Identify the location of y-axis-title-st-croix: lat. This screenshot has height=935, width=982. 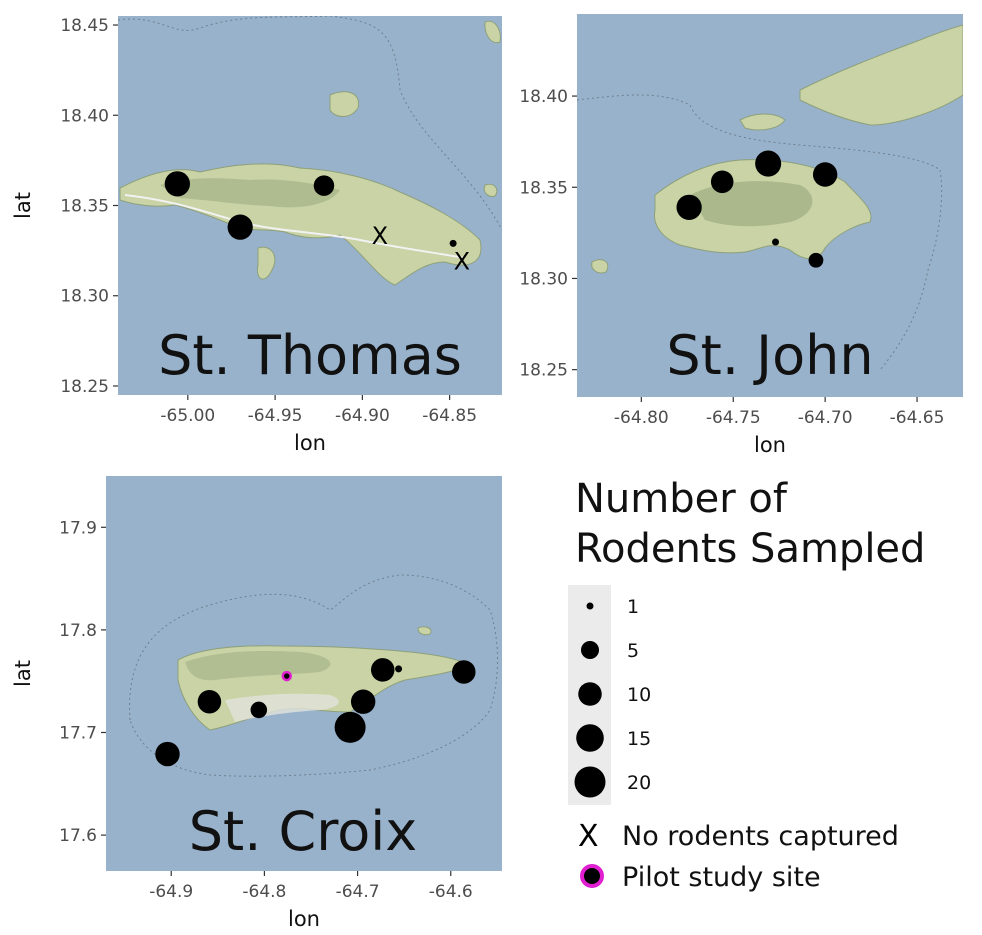
(23, 673).